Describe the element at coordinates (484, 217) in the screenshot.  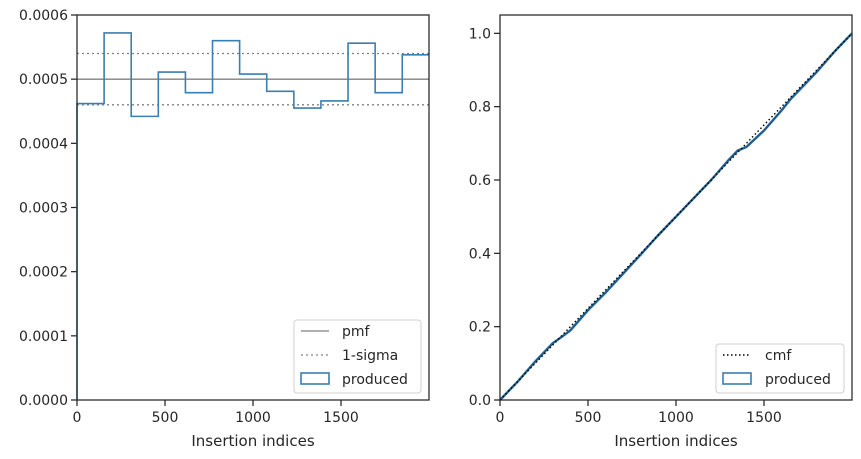
I see `right-y-ticks: 0.0 0.2 0.4 0.6 0.8 1.0` at that location.